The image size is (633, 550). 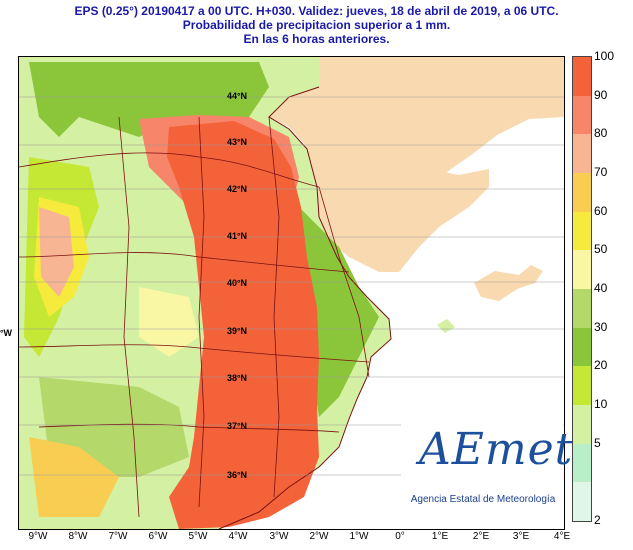 I want to click on balearic-islands, so click(x=508, y=283).